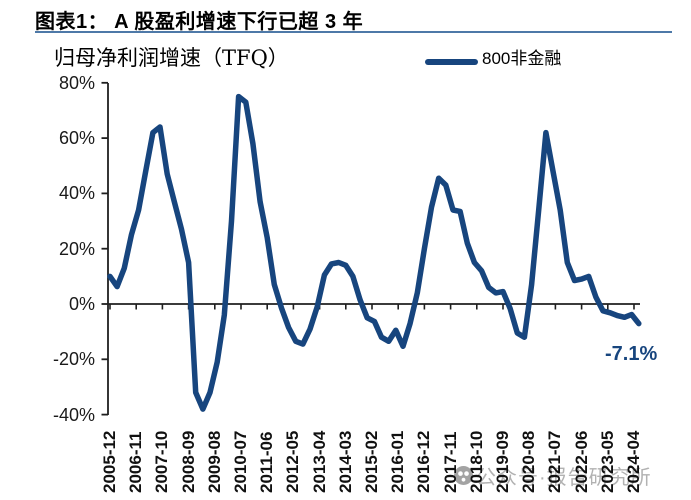 The height and width of the screenshot is (500, 691). I want to click on legend-label: 800非金融, so click(522, 58).